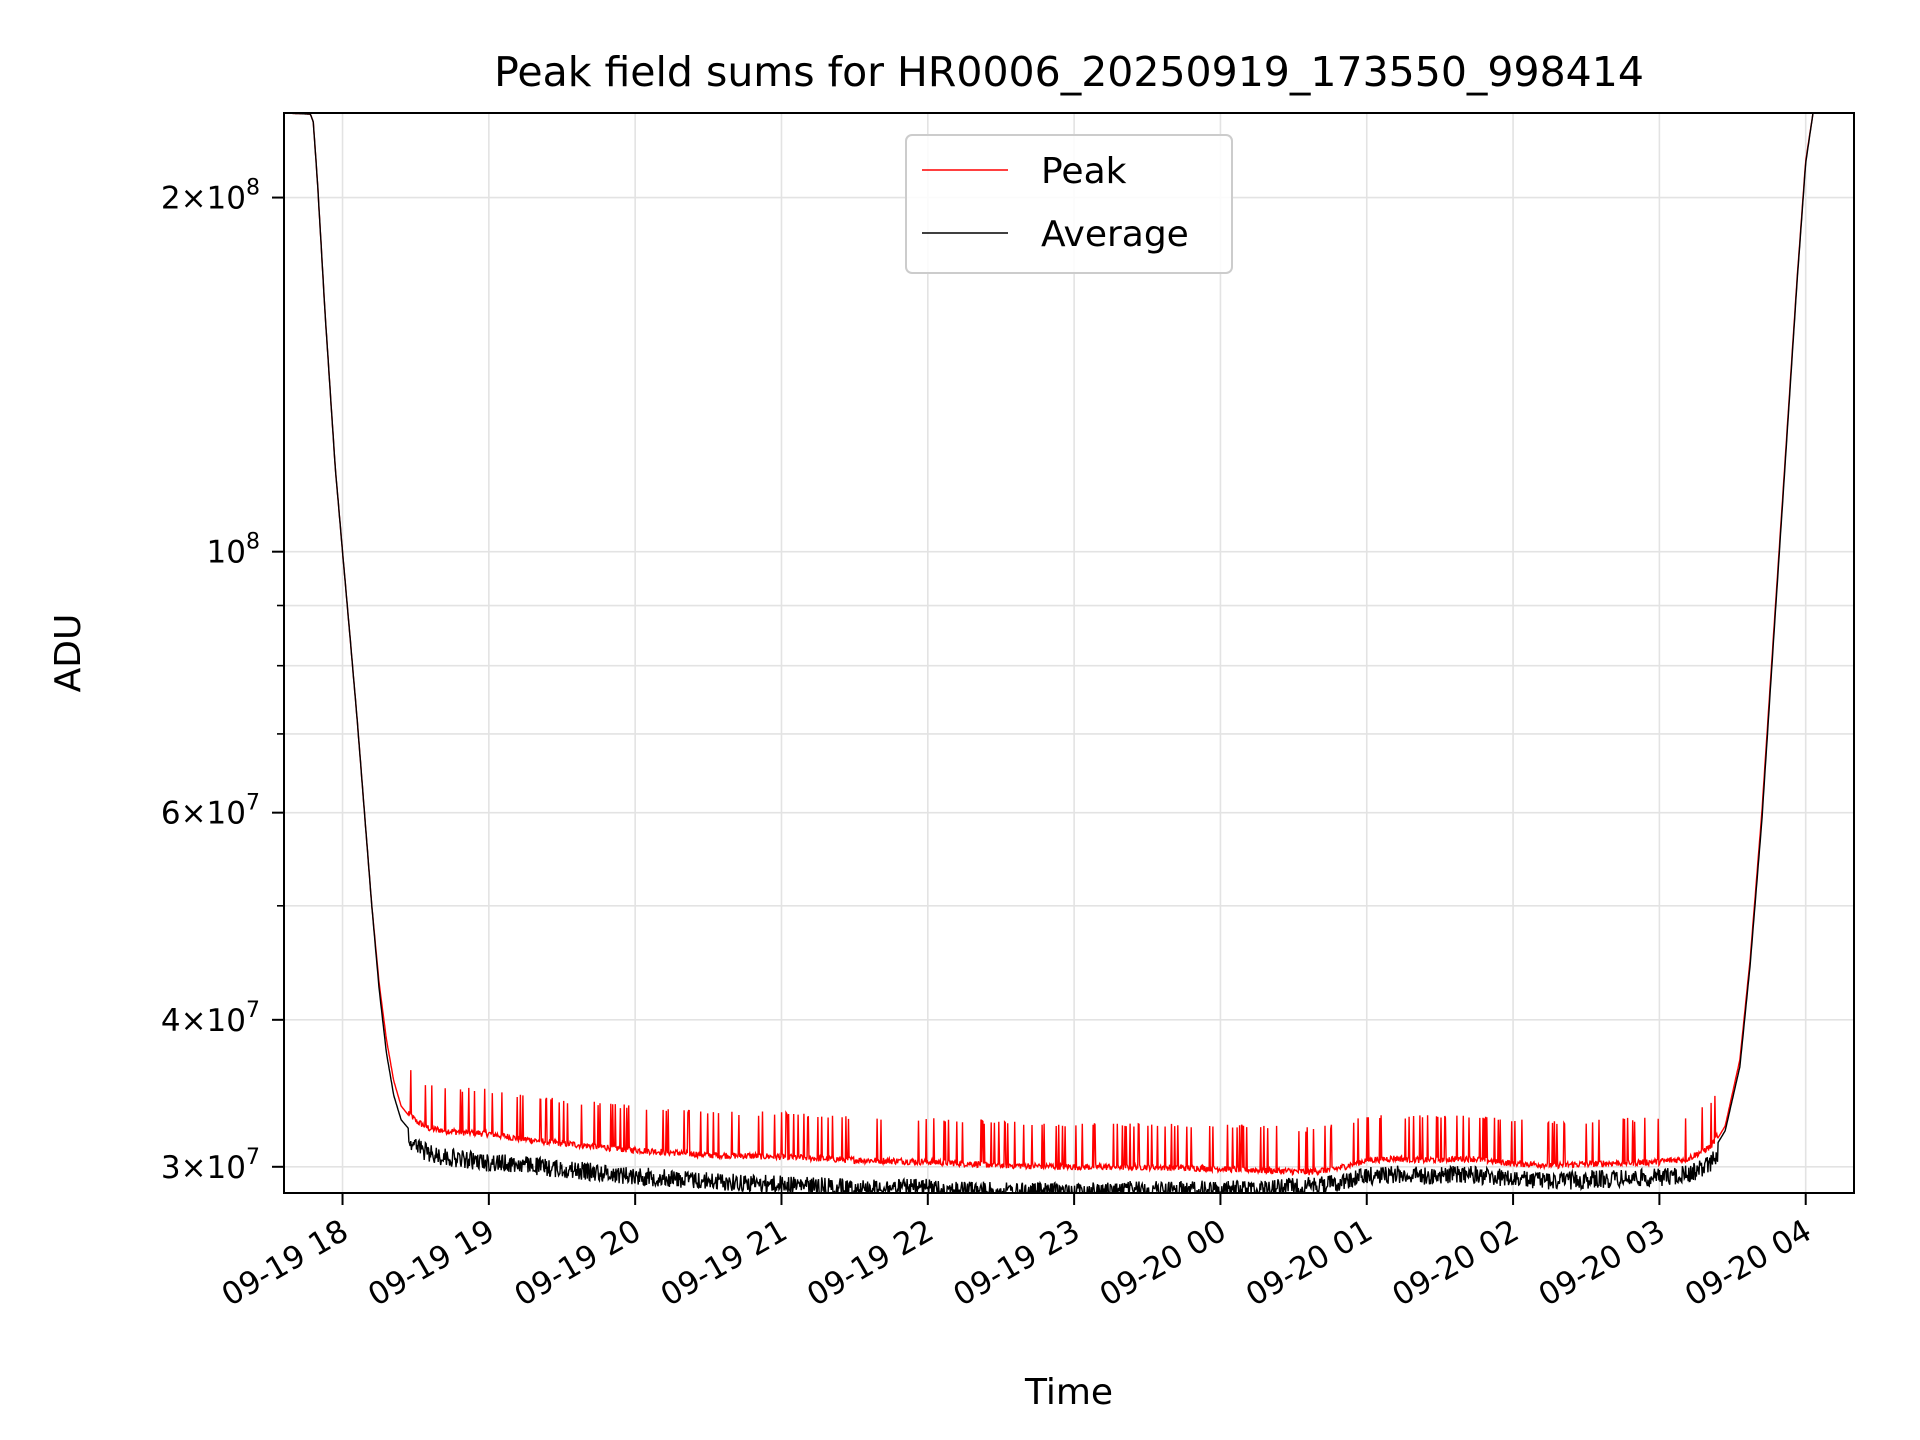  I want to click on y-tick-label: 3×107, so click(210, 1165).